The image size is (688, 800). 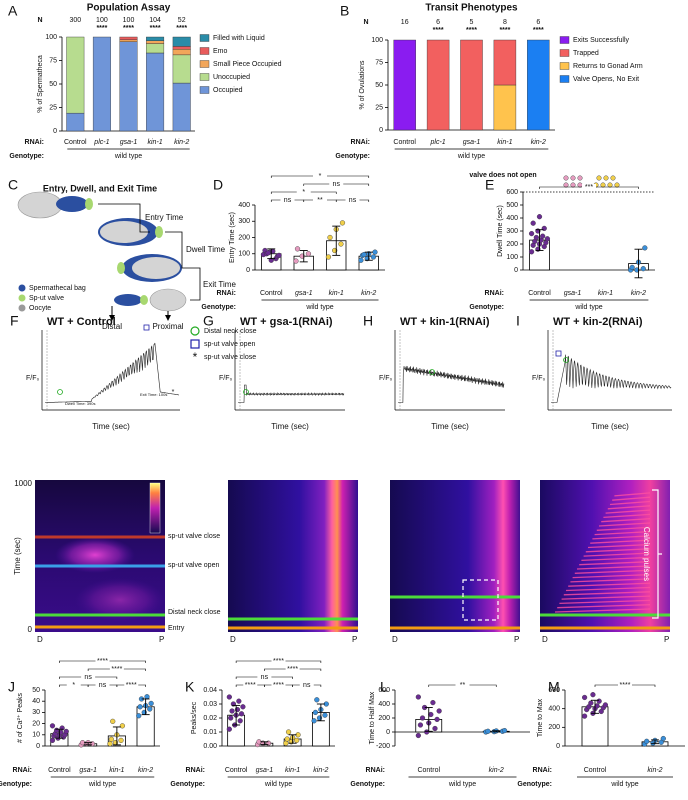 I want to click on genotype-label: Genotype:, so click(x=187, y=784).